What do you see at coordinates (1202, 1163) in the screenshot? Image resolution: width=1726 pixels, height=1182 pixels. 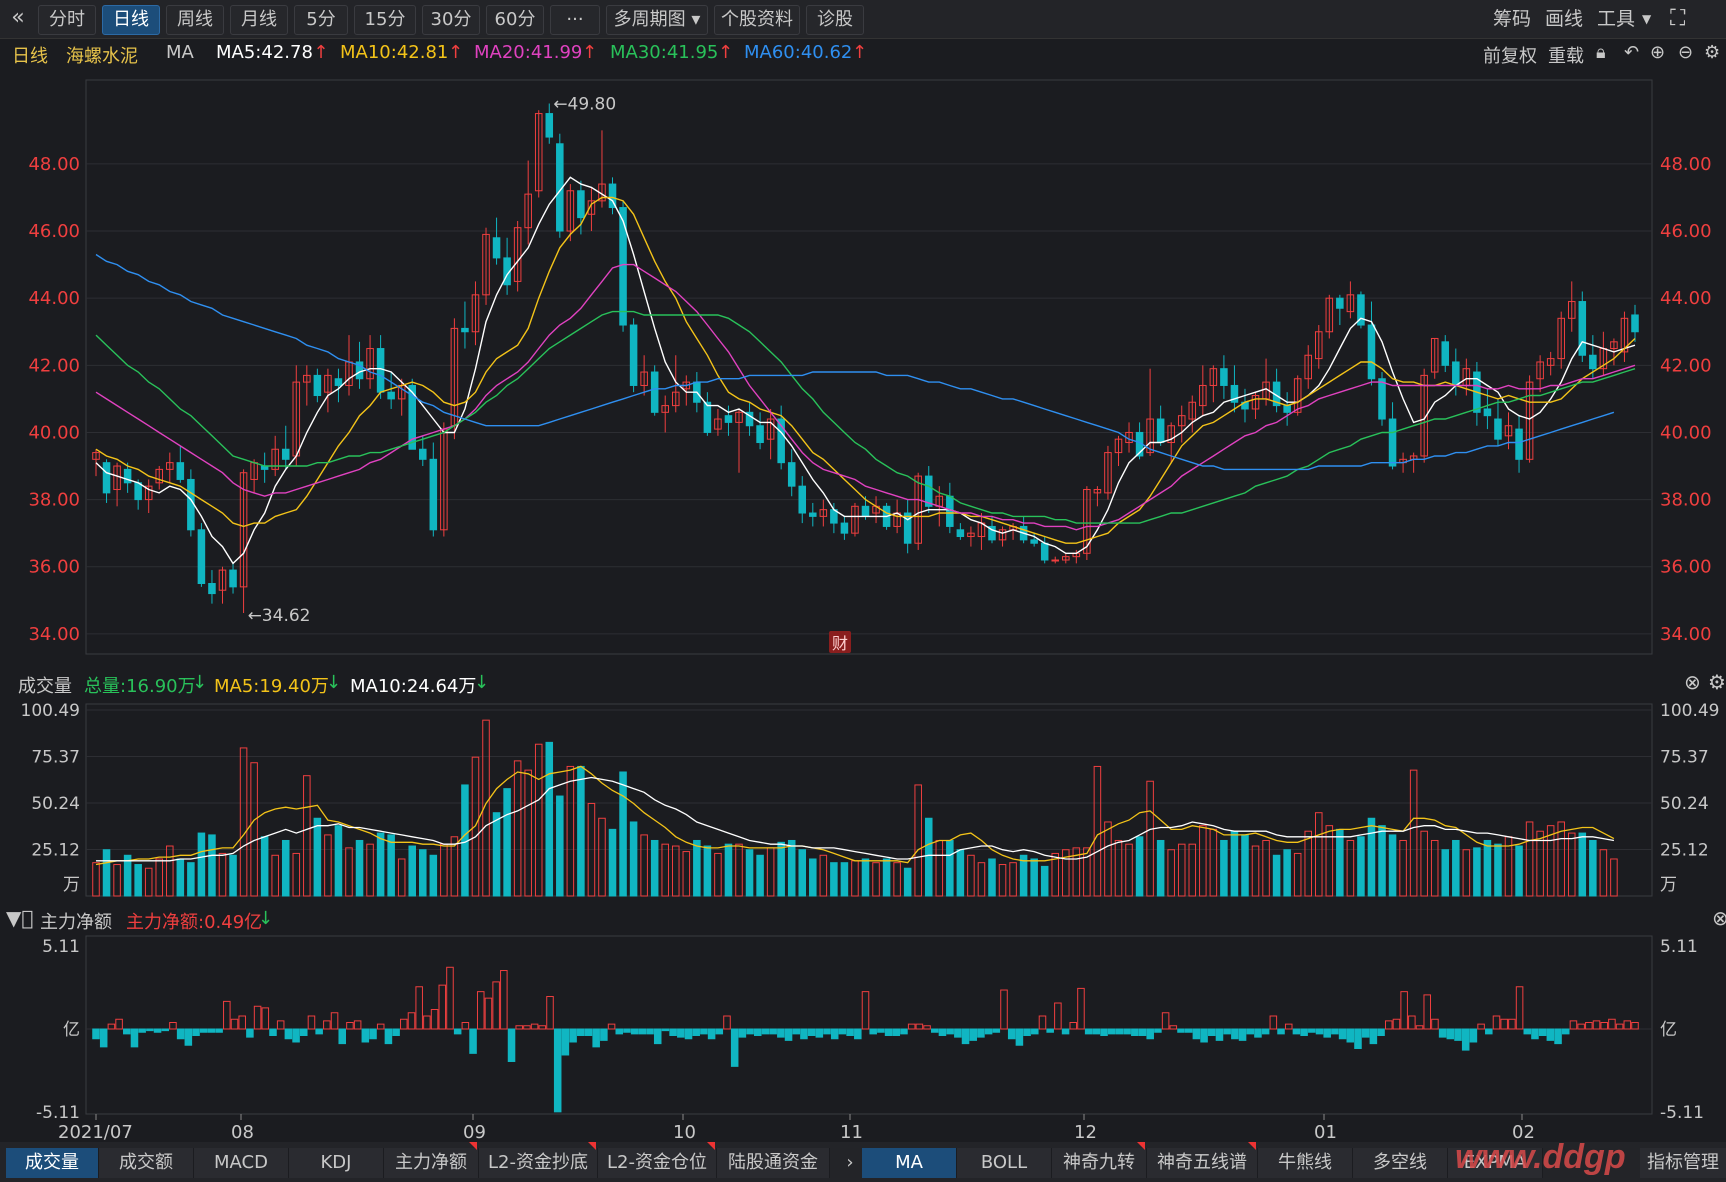 I see `overlay-tab-3: 神奇五线谱` at bounding box center [1202, 1163].